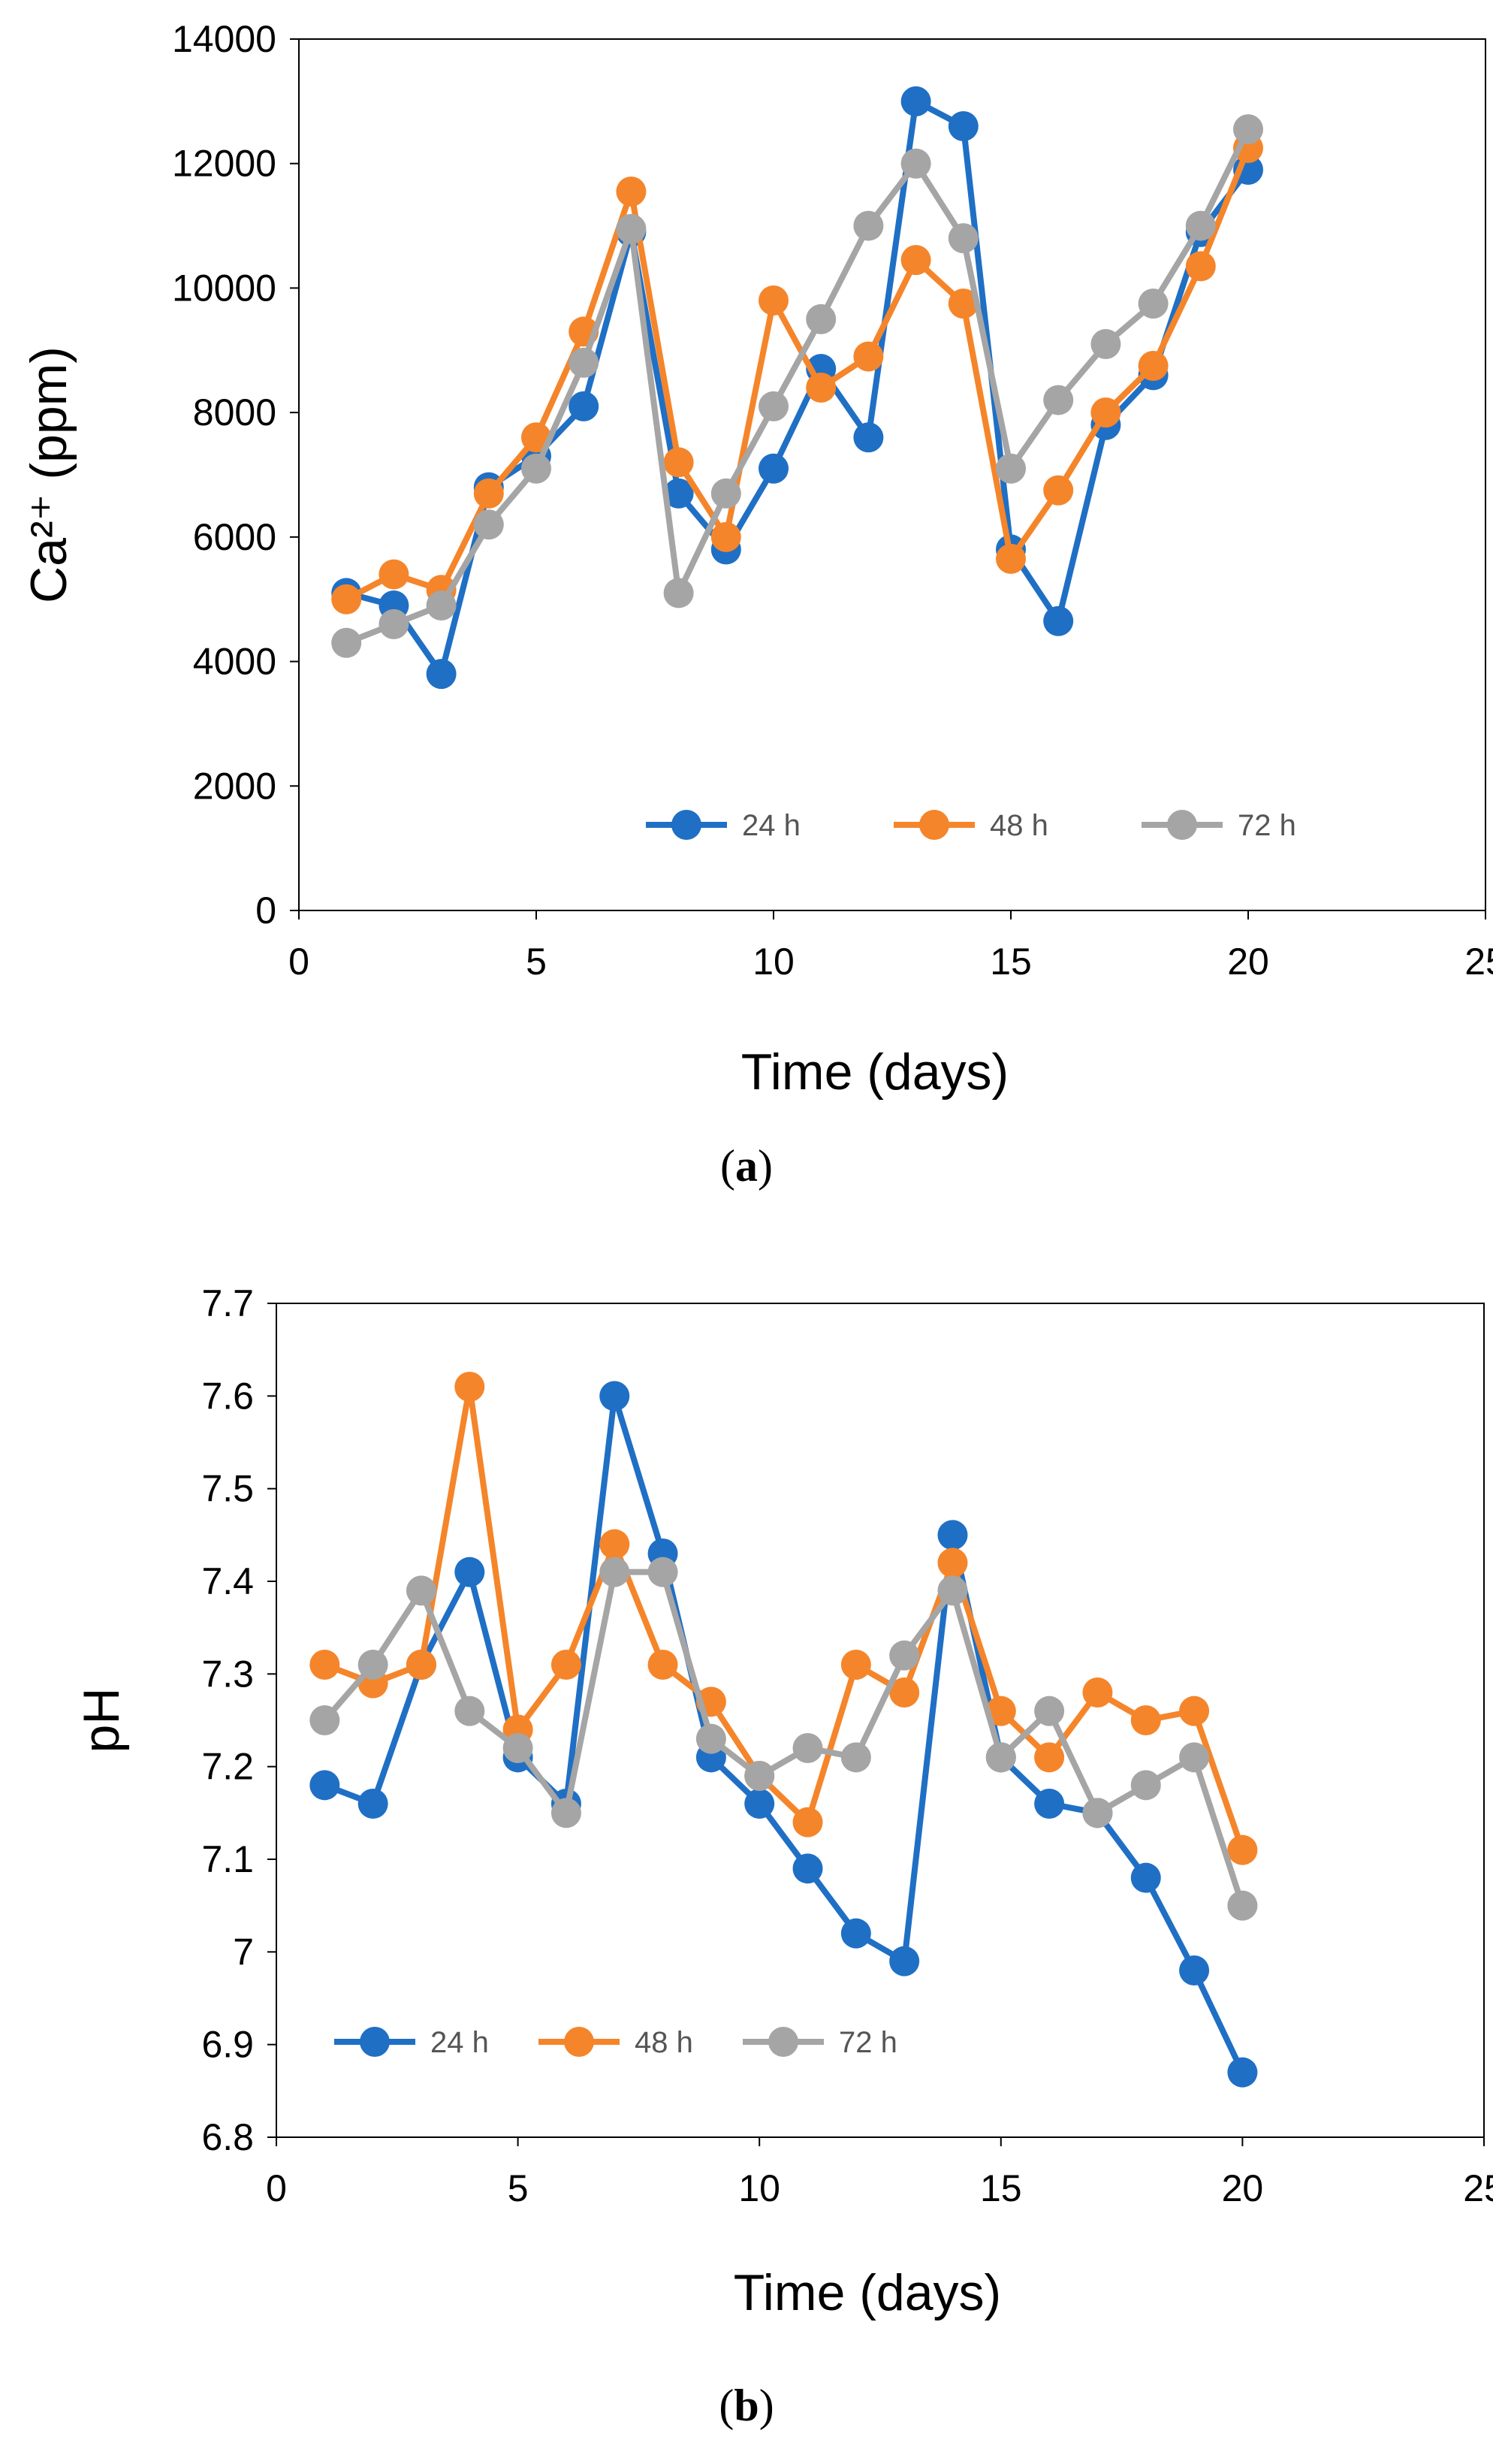 This screenshot has height=2464, width=1493. I want to click on series-72h, so click(783, 1739).